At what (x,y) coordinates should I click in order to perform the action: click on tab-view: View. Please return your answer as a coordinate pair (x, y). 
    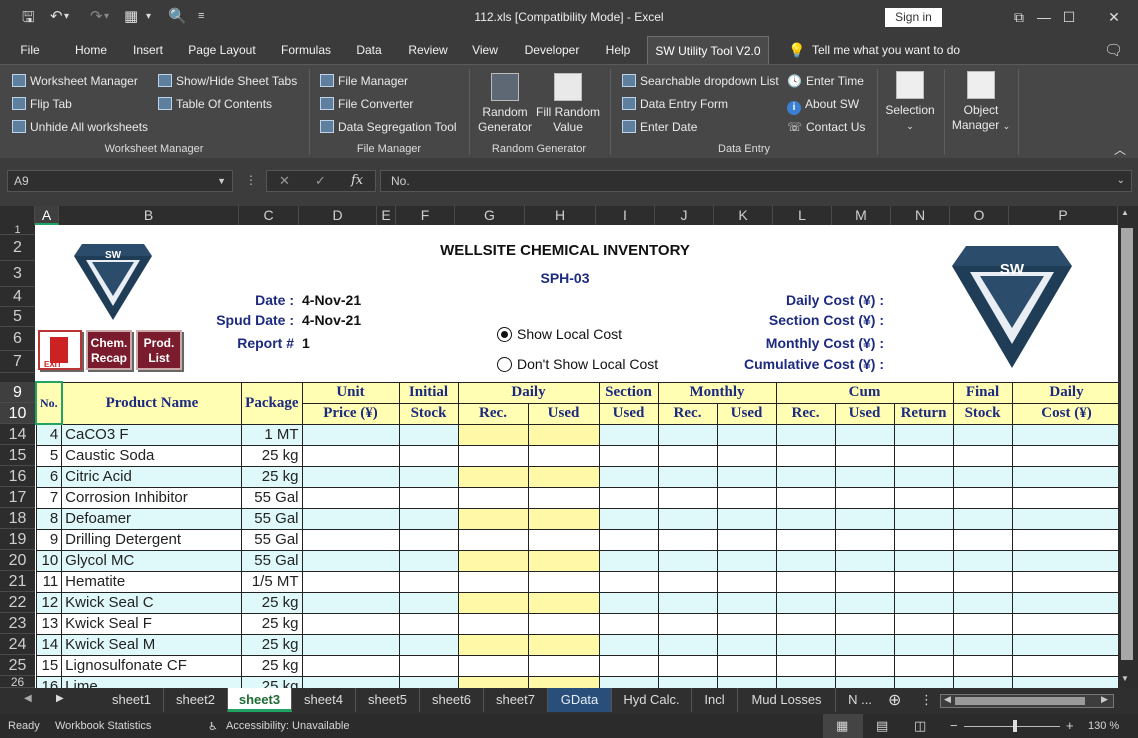
    Looking at the image, I should click on (485, 50).